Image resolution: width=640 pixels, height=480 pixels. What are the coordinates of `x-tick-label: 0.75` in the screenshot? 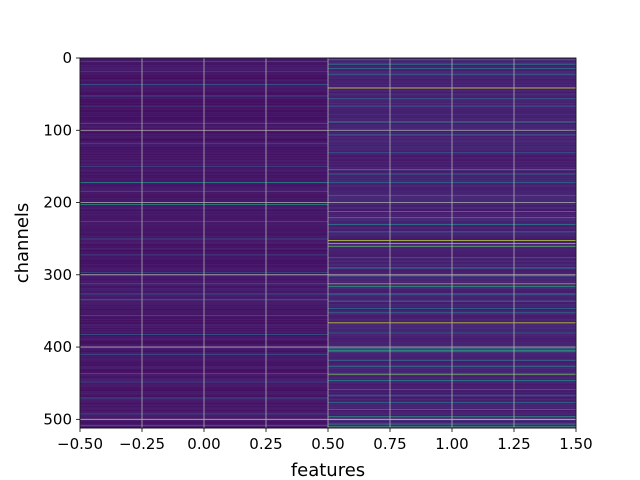 It's located at (389, 444).